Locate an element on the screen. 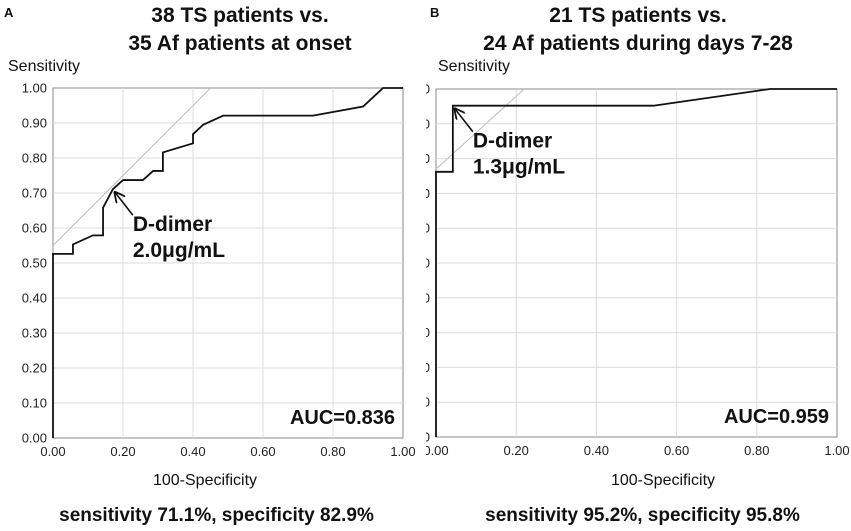 The width and height of the screenshot is (851, 531). chart-title-line-1: 38 TS patients vs. is located at coordinates (240, 15).